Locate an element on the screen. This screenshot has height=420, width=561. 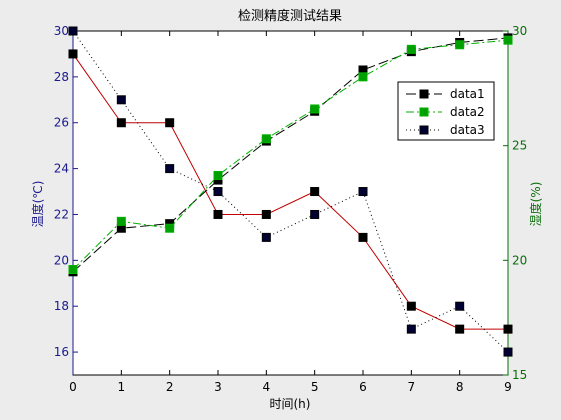
x-tick-label: 9 is located at coordinates (508, 387).